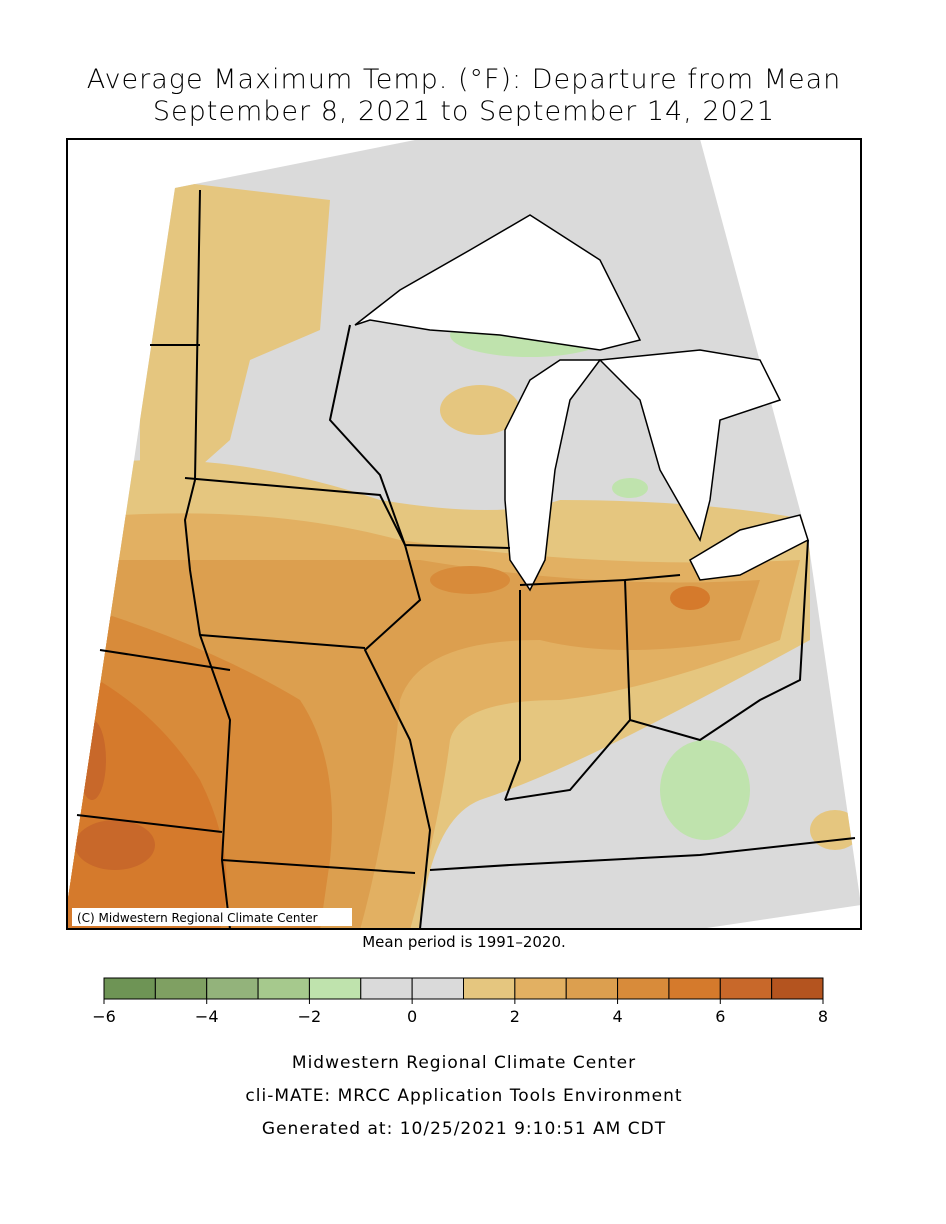 The height and width of the screenshot is (1224, 946). I want to click on colorbar: −6 −4 −2 0 2 4 6 8, so click(460, 1001).